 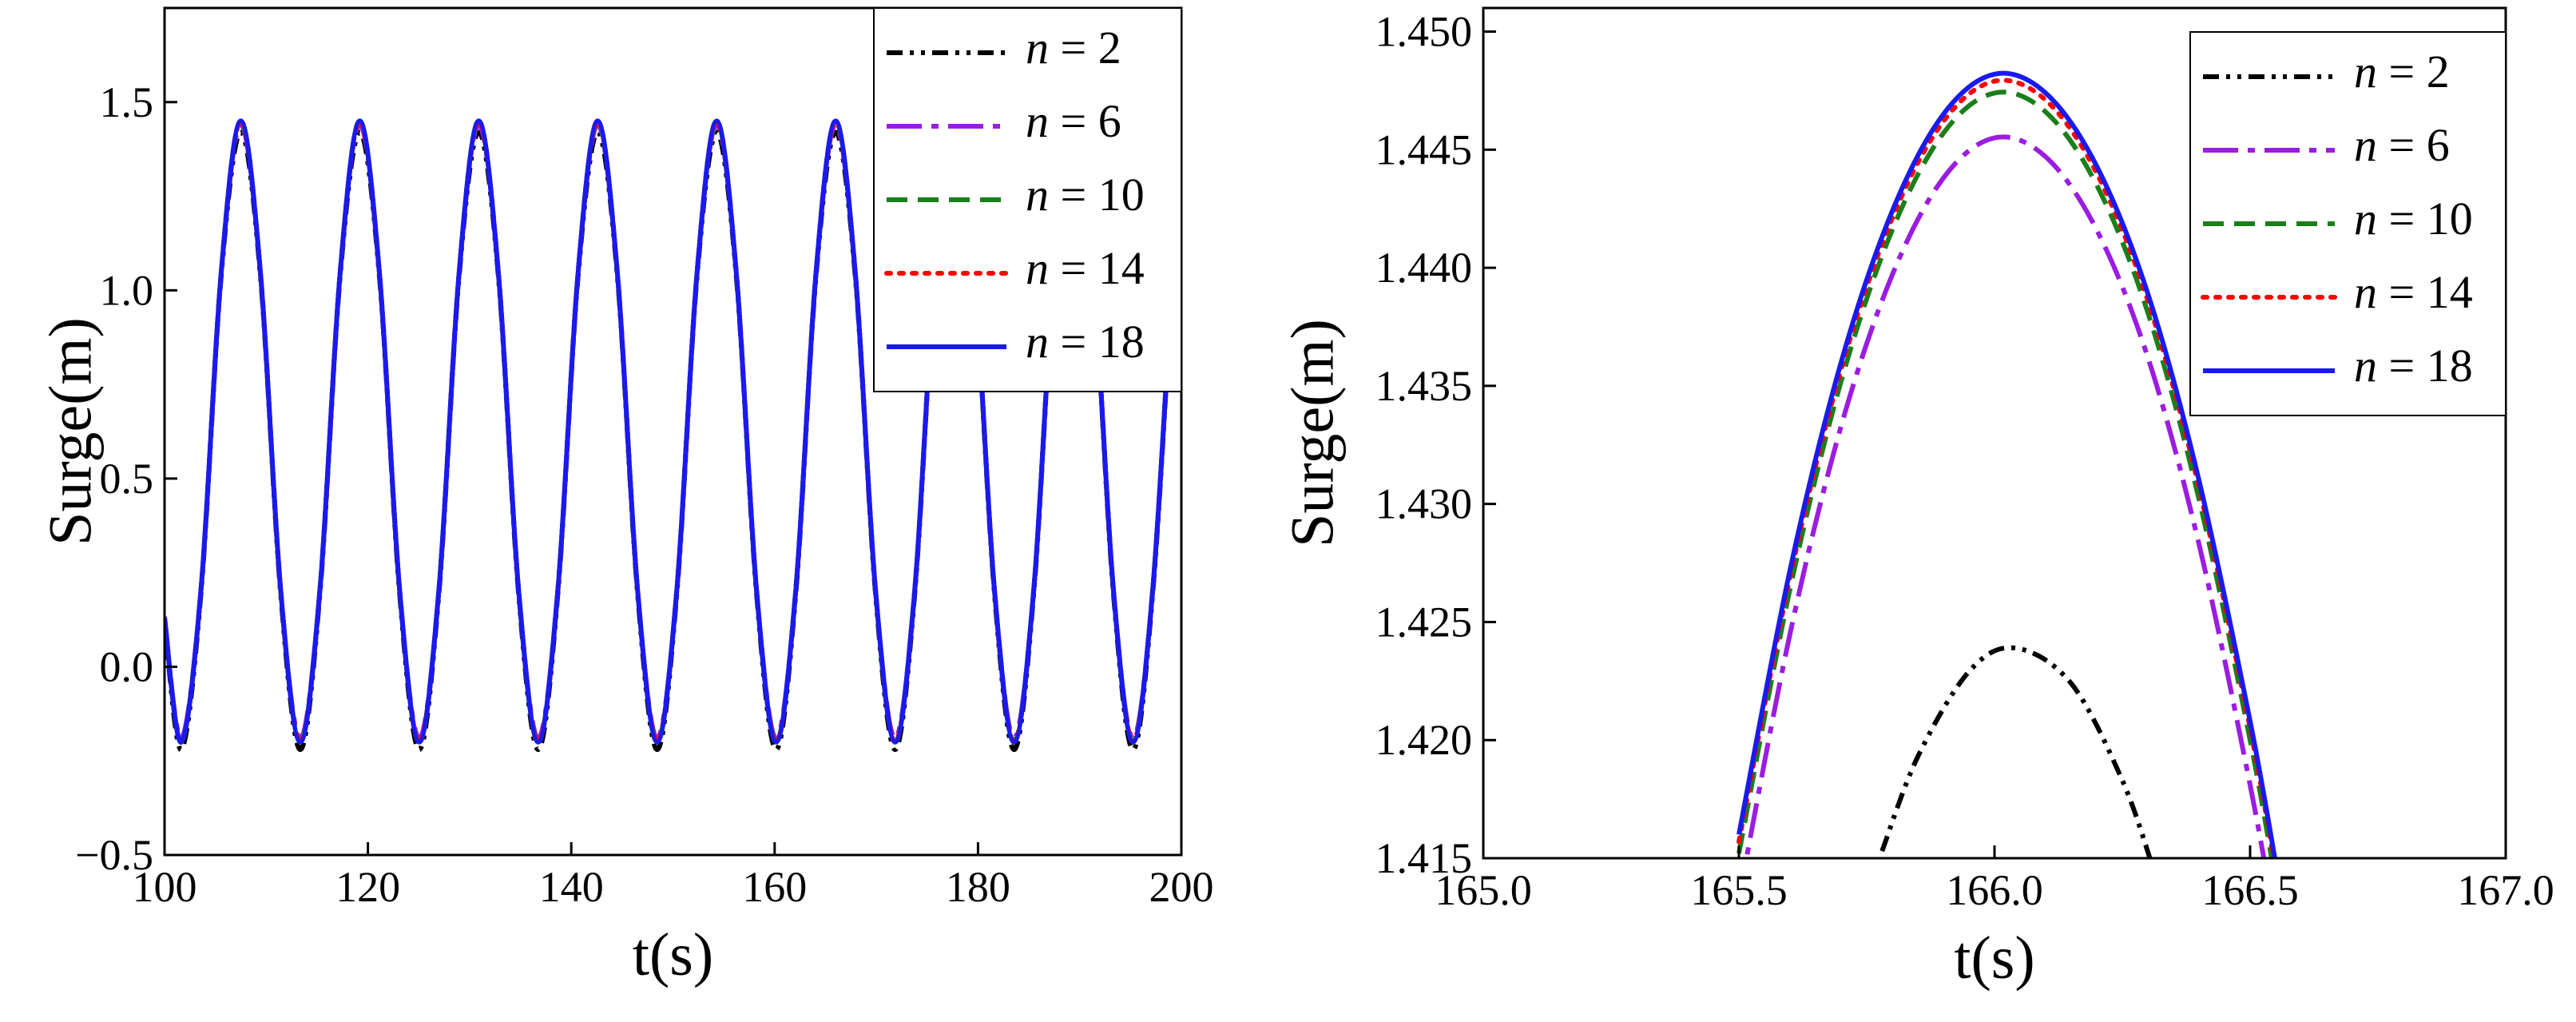 What do you see at coordinates (1424, 740) in the screenshot?
I see `y-tick-label: 1.420` at bounding box center [1424, 740].